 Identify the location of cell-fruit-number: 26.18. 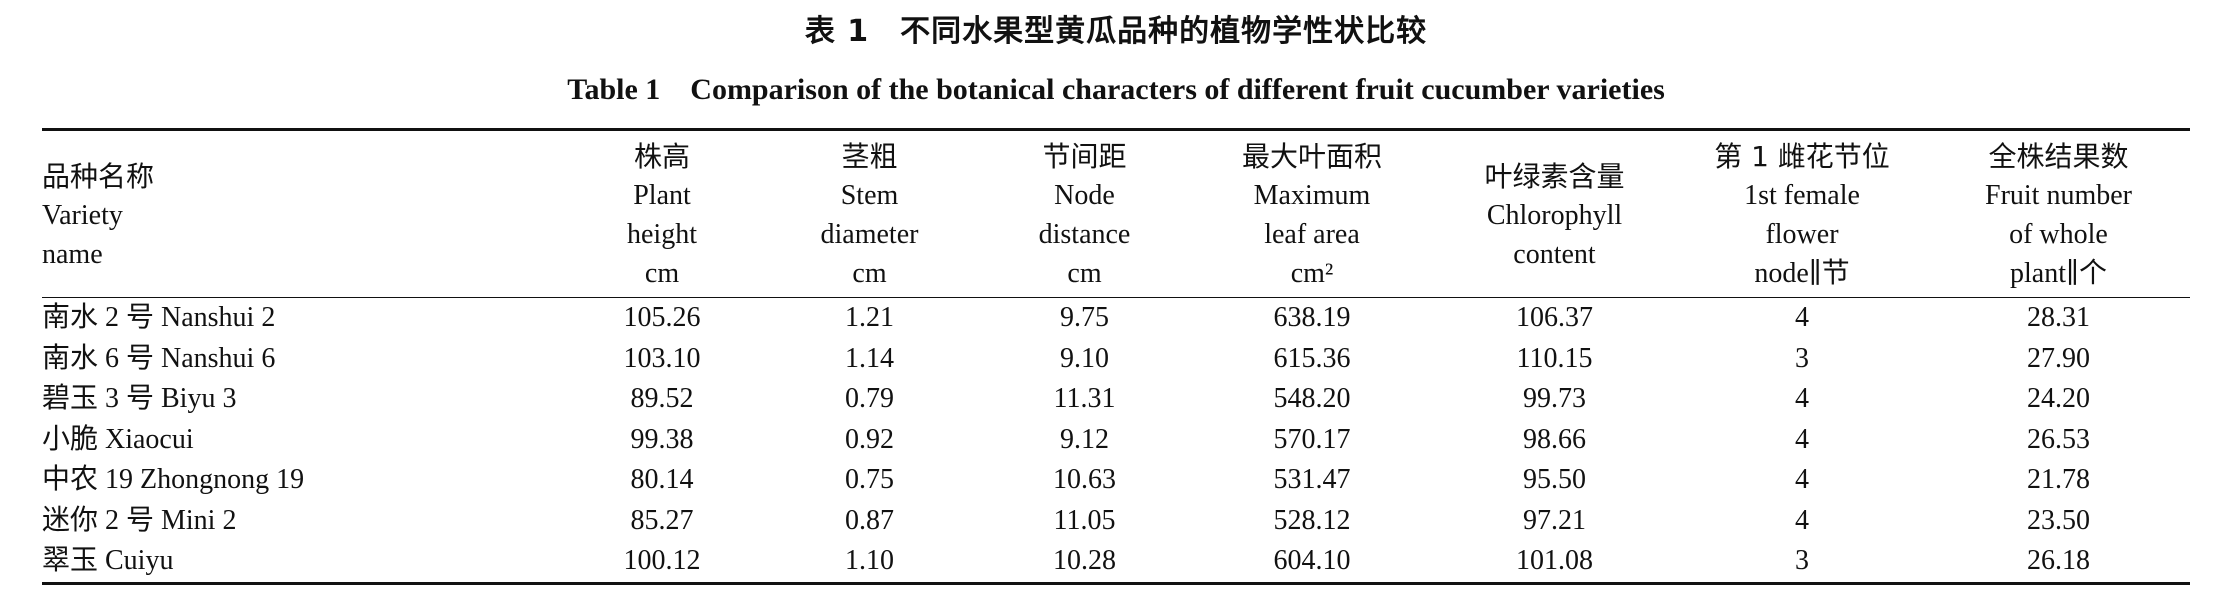
(2058, 561).